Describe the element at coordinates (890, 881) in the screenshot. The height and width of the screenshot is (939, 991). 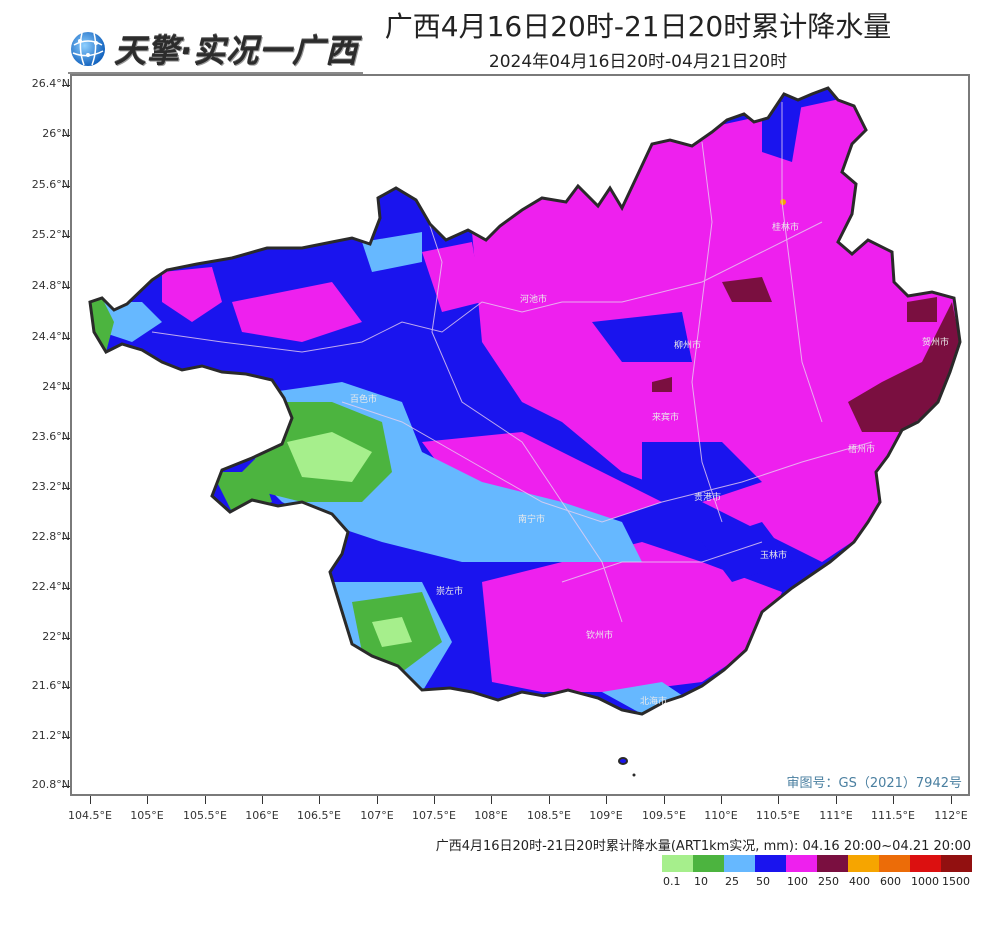
I see `legend-label: 600` at that location.